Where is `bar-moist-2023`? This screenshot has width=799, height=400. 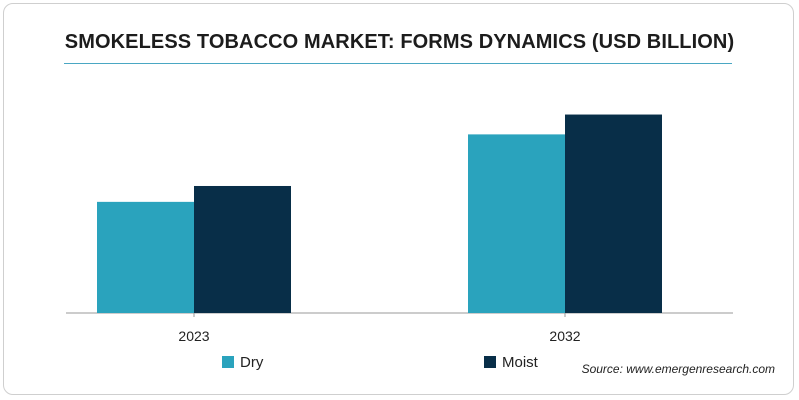 bar-moist-2023 is located at coordinates (242, 249).